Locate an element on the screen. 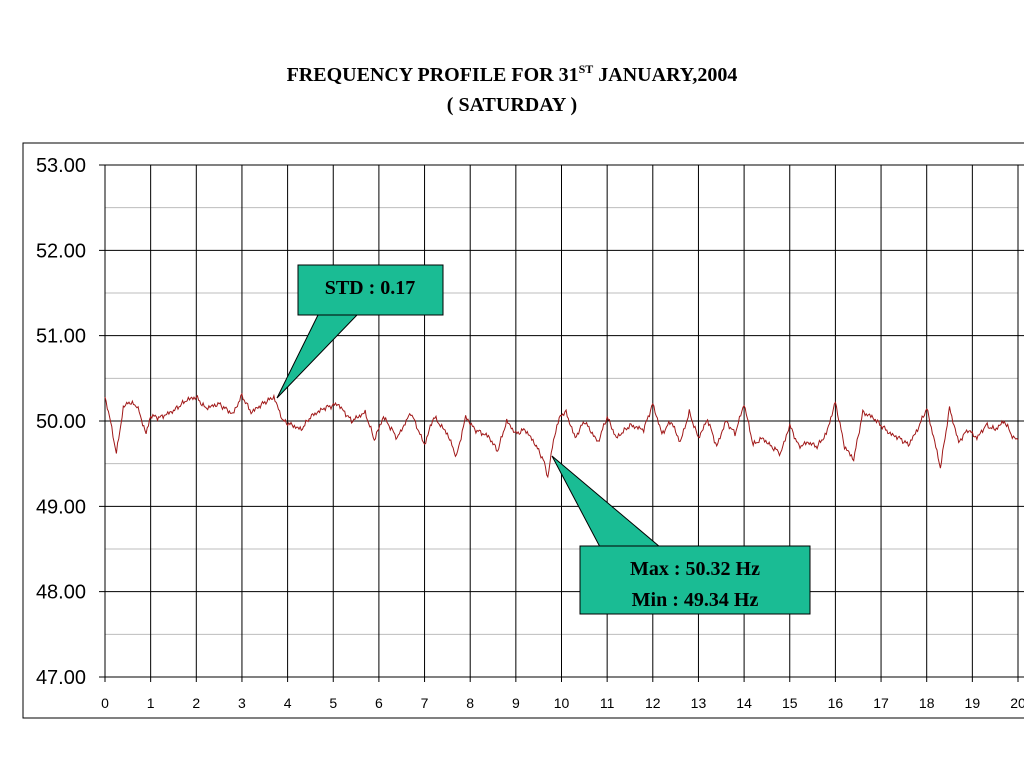 This screenshot has width=1024, height=768. x-tick-label: 20 is located at coordinates (1017, 703).